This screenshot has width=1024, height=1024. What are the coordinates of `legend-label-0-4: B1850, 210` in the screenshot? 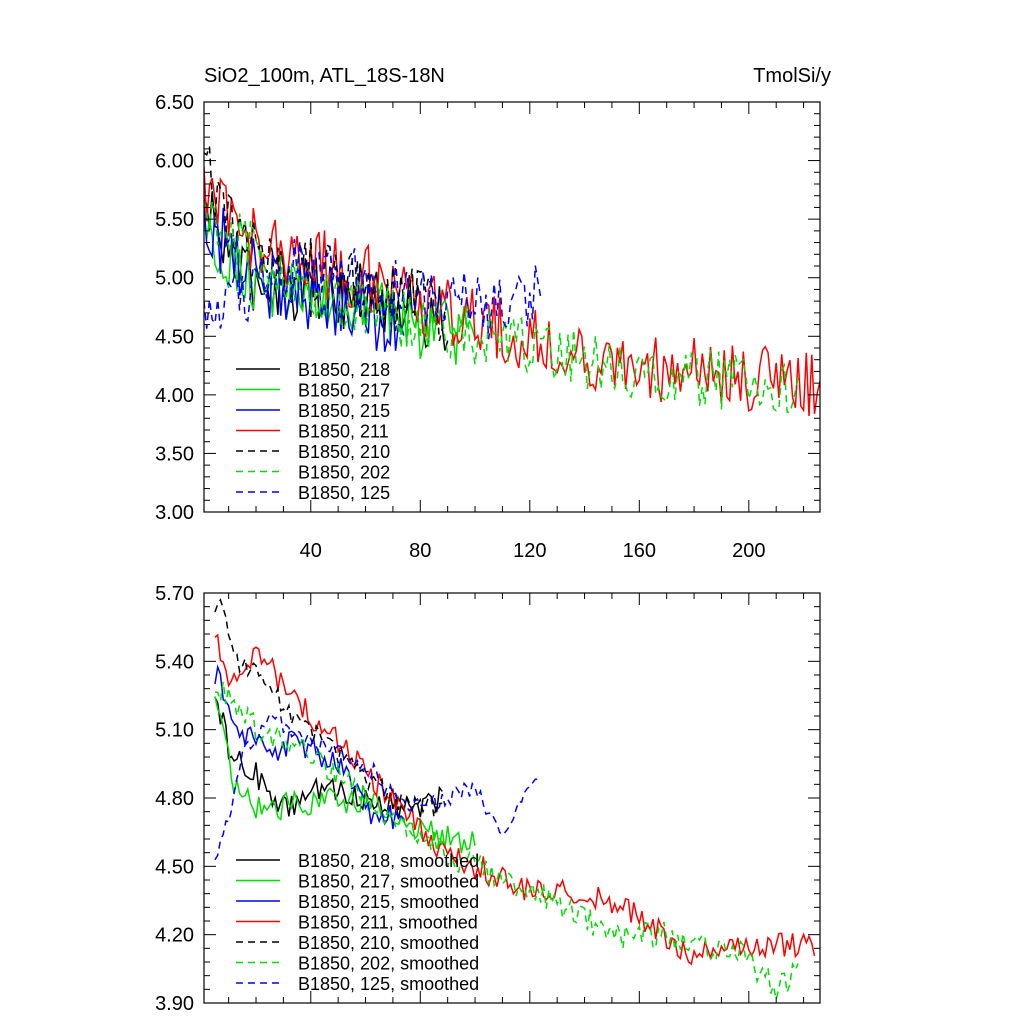 It's located at (344, 452).